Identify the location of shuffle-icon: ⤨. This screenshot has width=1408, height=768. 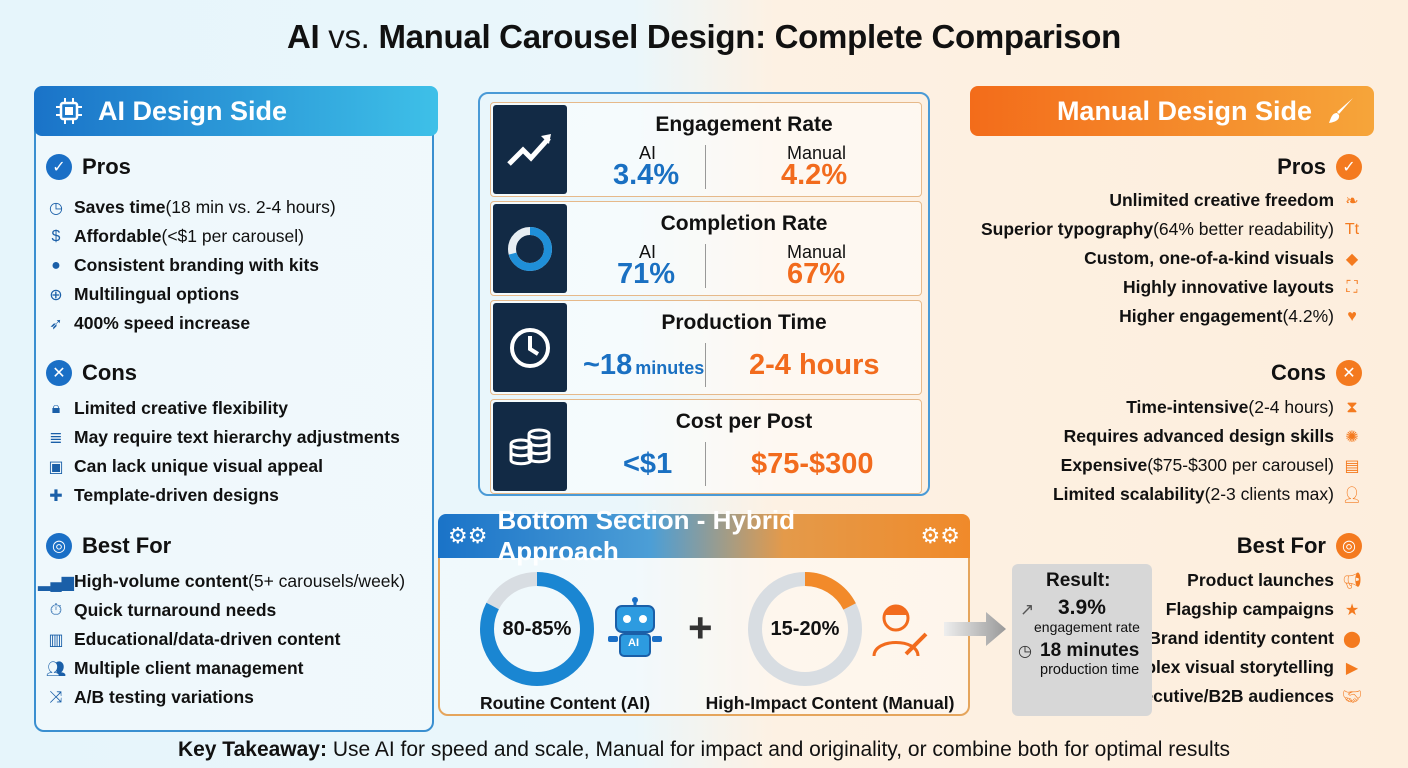
(56, 697).